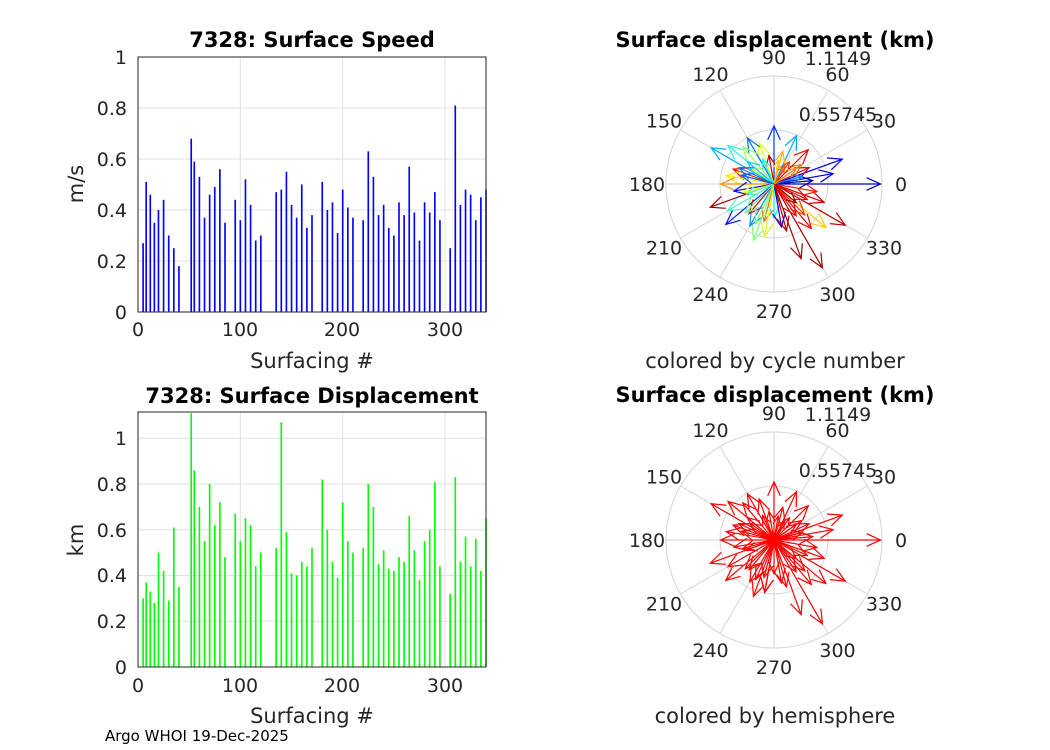  What do you see at coordinates (664, 478) in the screenshot?
I see `polar-hemisphere-angle-label: 150` at bounding box center [664, 478].